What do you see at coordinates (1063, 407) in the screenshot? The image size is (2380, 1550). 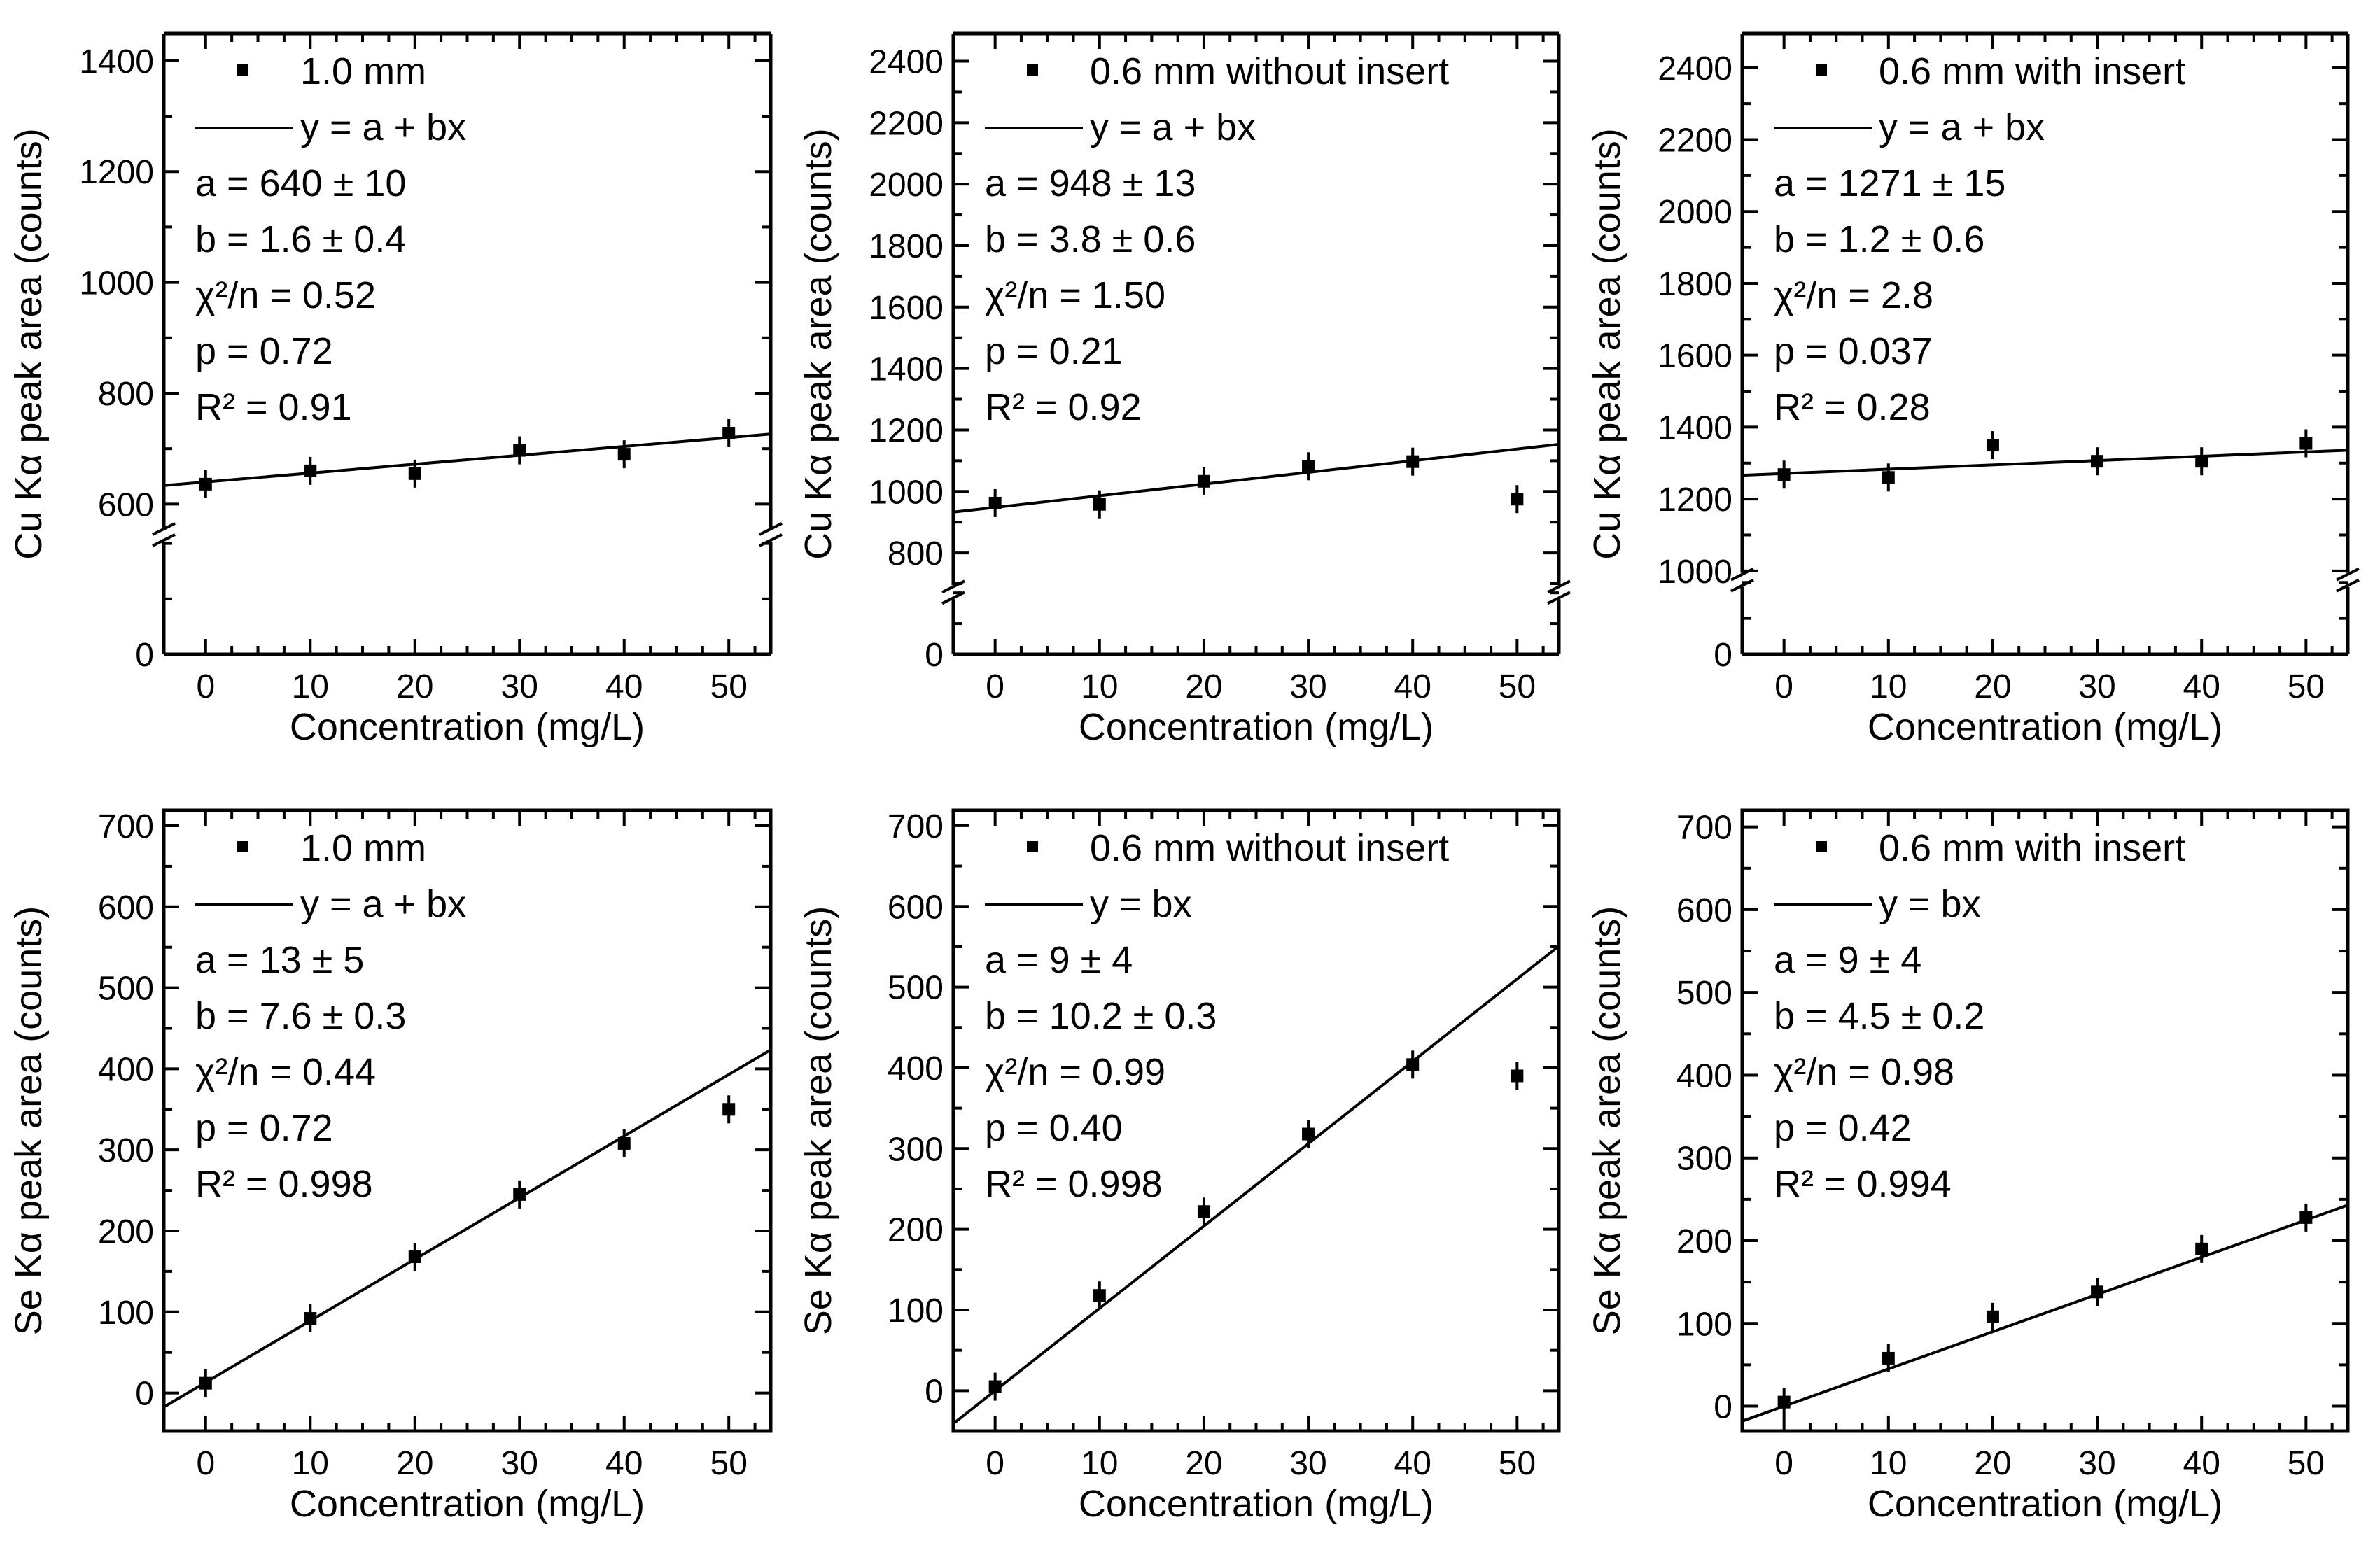 I see `legend-entry: R² = 0.92` at bounding box center [1063, 407].